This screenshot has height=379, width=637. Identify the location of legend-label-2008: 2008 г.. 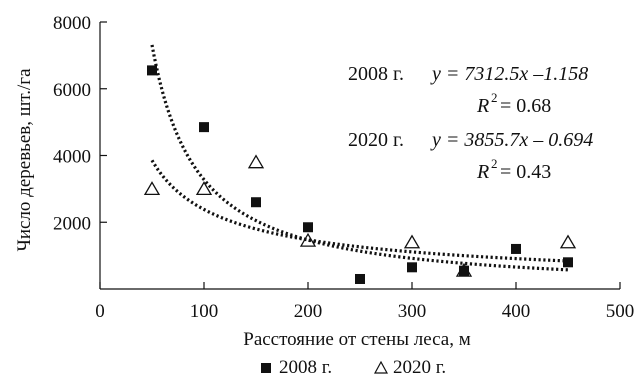
(305, 367).